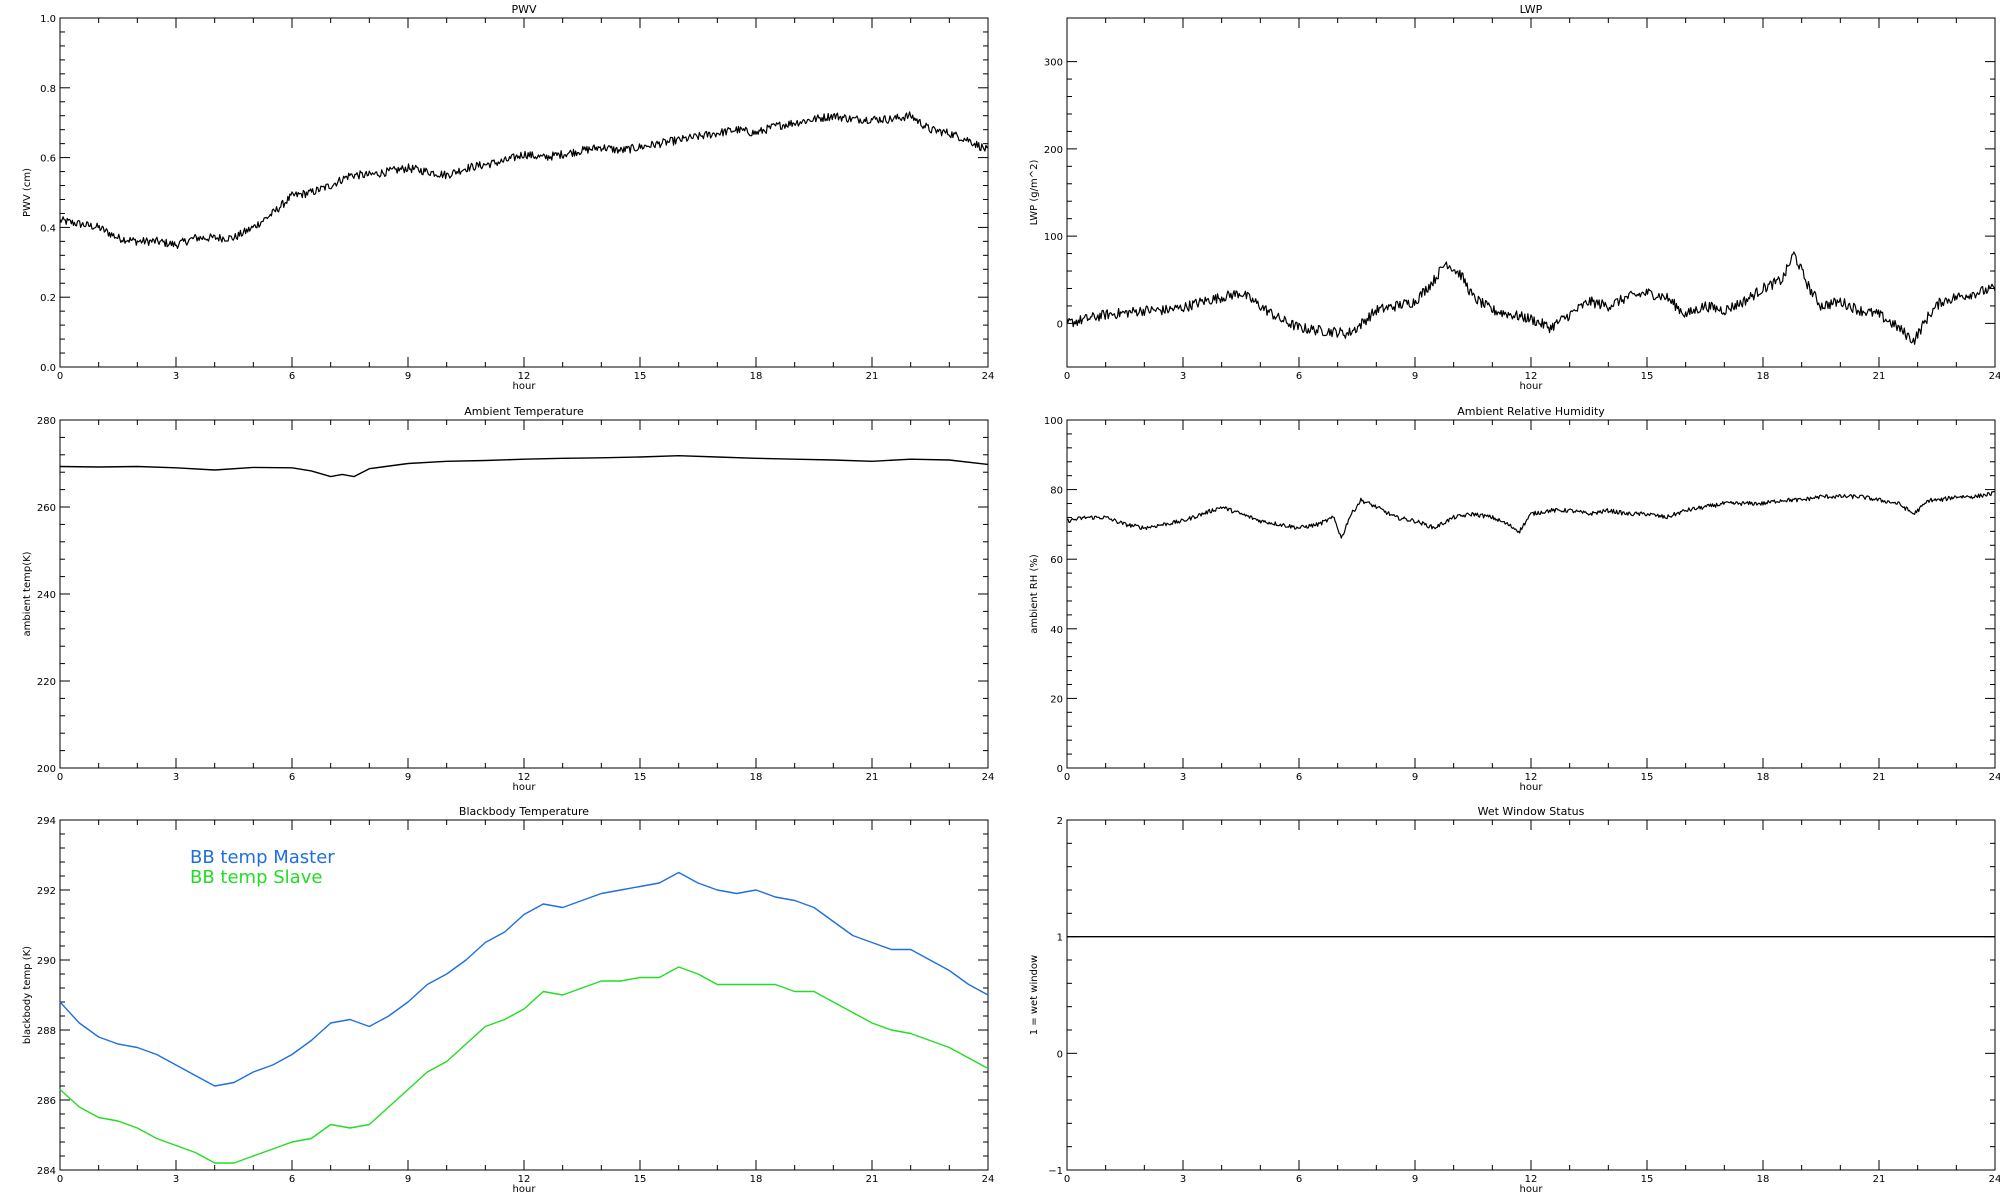 The image size is (2000, 1200). What do you see at coordinates (262, 857) in the screenshot?
I see `legend-entry: BB temp Master` at bounding box center [262, 857].